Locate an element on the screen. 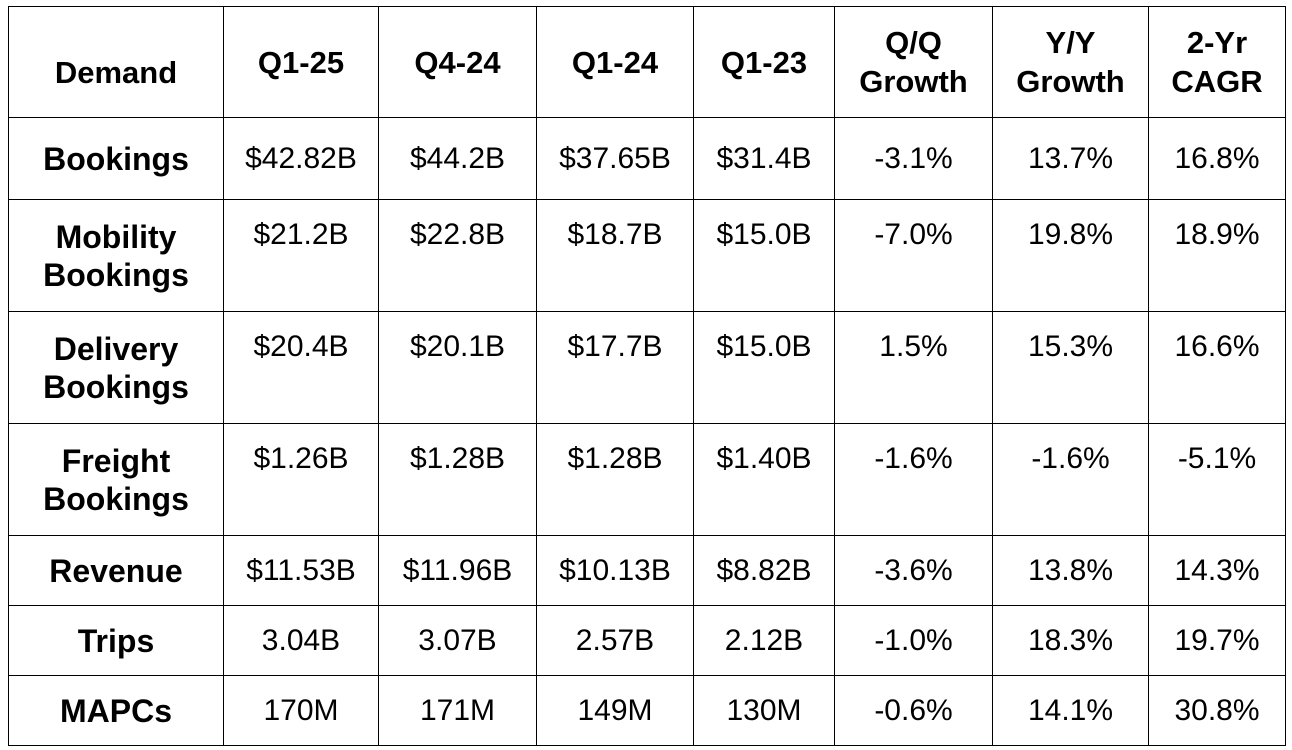  header-q1-25: Q1-25 is located at coordinates (301, 62).